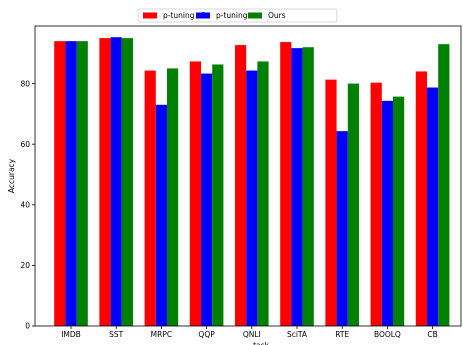 This screenshot has height=345, width=463. Describe the element at coordinates (241, 186) in the screenshot. I see `bar-qnli-p-tuning-v2` at that location.